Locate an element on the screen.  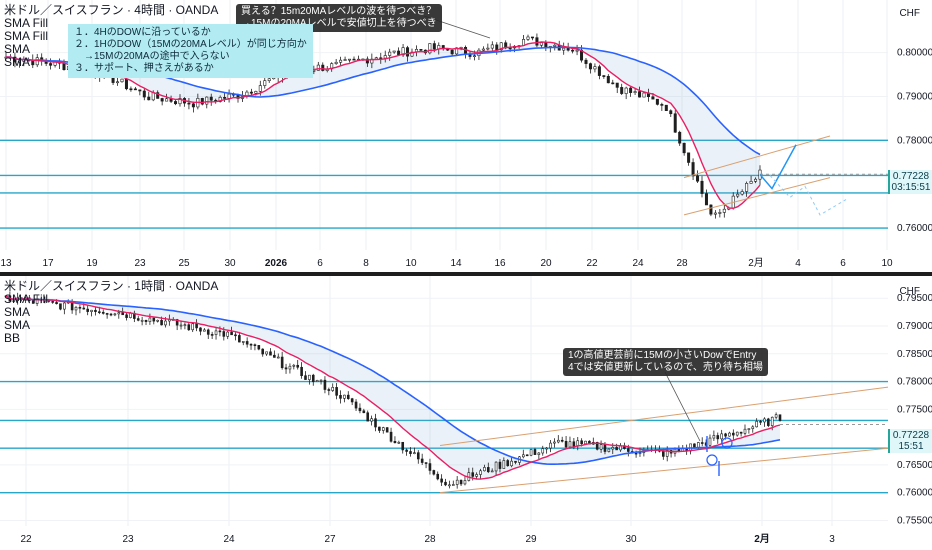
legend-sma-2: SMA is located at coordinates (17, 62).